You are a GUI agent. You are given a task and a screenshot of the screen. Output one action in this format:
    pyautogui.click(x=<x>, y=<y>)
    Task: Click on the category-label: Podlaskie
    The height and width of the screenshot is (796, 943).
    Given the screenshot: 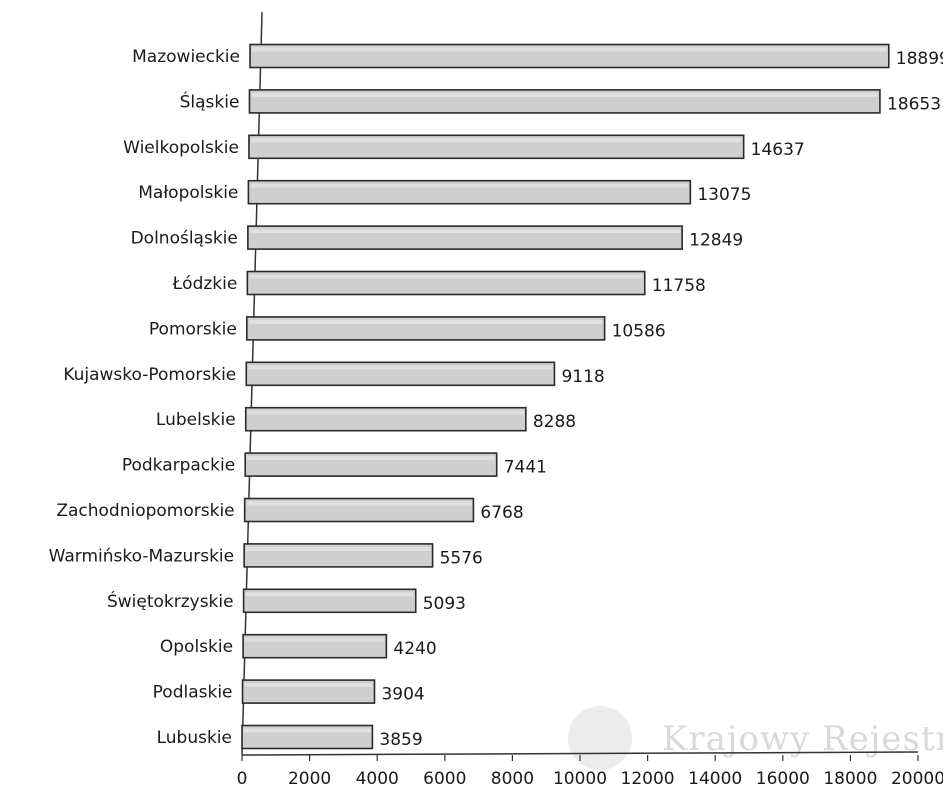 What is the action you would take?
    pyautogui.click(x=193, y=693)
    